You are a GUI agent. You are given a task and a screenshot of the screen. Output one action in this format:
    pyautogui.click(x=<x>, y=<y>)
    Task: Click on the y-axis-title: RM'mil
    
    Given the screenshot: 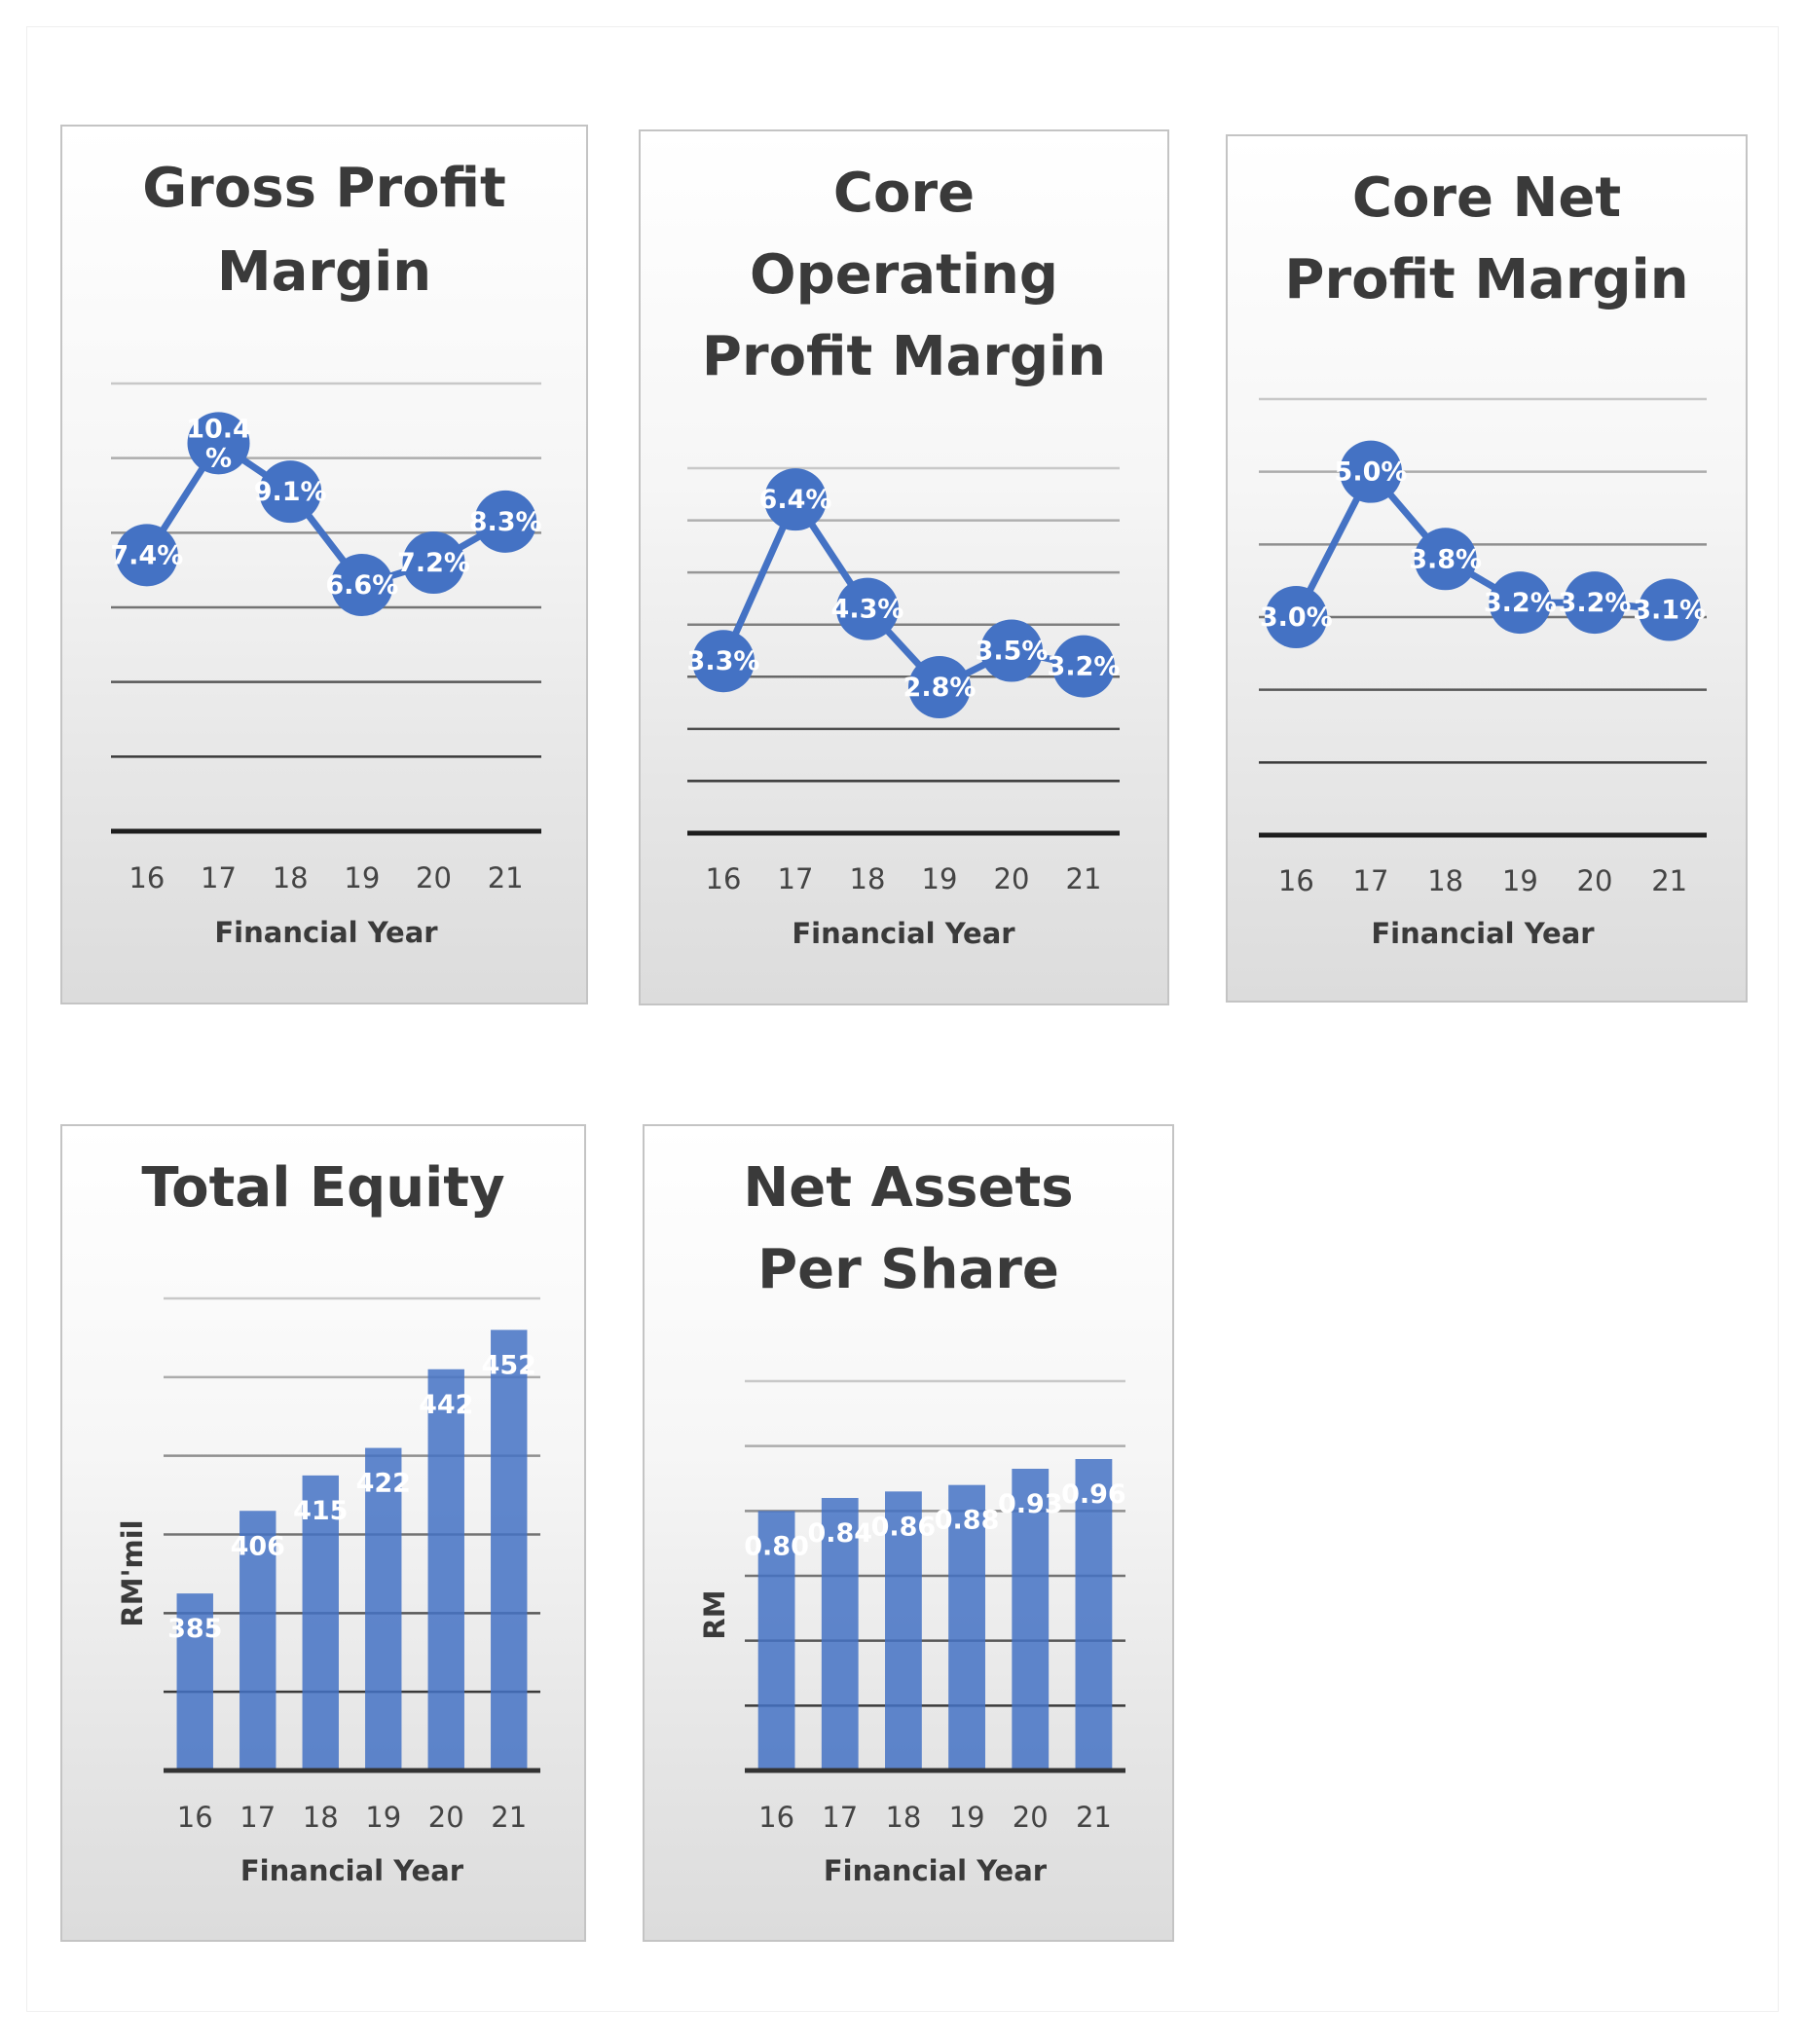 What is the action you would take?
    pyautogui.click(x=132, y=1573)
    